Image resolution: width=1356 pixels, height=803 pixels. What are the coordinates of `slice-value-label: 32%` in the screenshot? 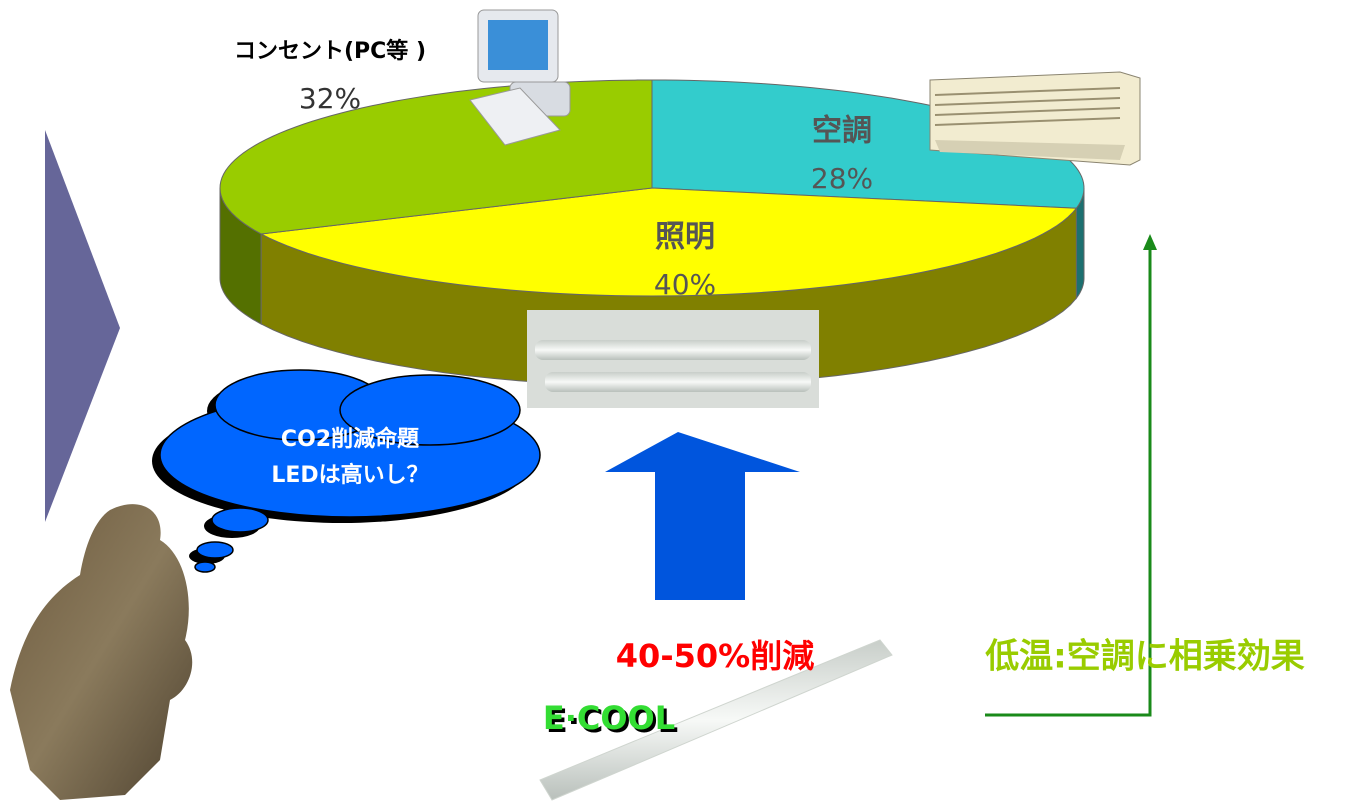 It's located at (330, 98).